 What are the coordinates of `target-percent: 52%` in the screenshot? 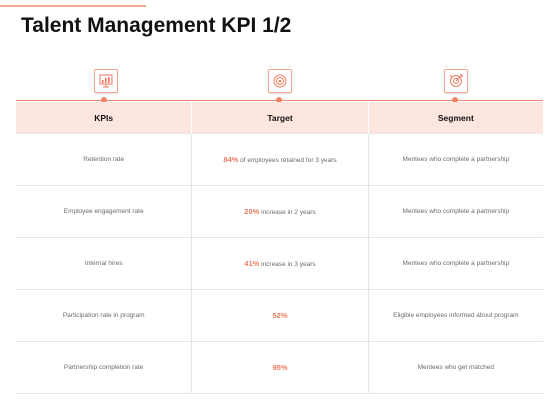 It's located at (280, 315).